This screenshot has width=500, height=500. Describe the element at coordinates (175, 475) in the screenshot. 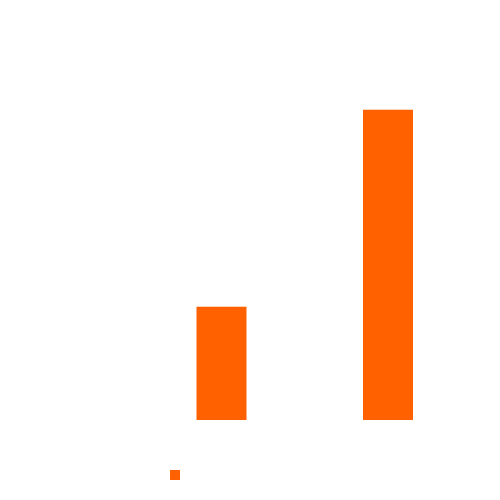

I see `legend-swatch` at that location.